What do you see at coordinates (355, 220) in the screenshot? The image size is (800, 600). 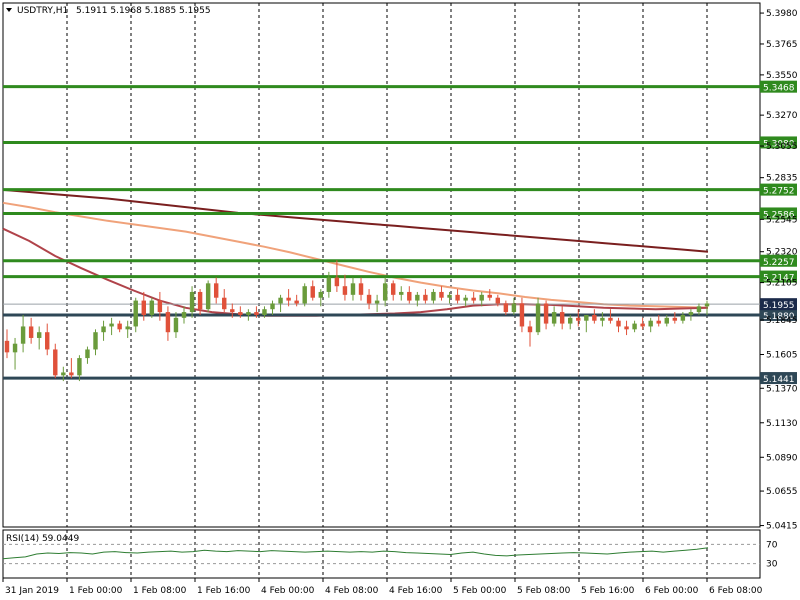 I see `ma-slow-line` at bounding box center [355, 220].